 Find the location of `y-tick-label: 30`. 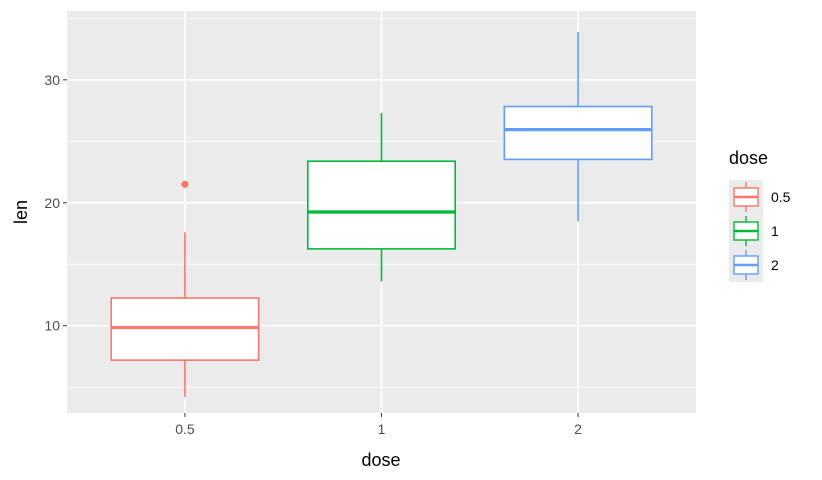

y-tick-label: 30 is located at coordinates (52, 80).